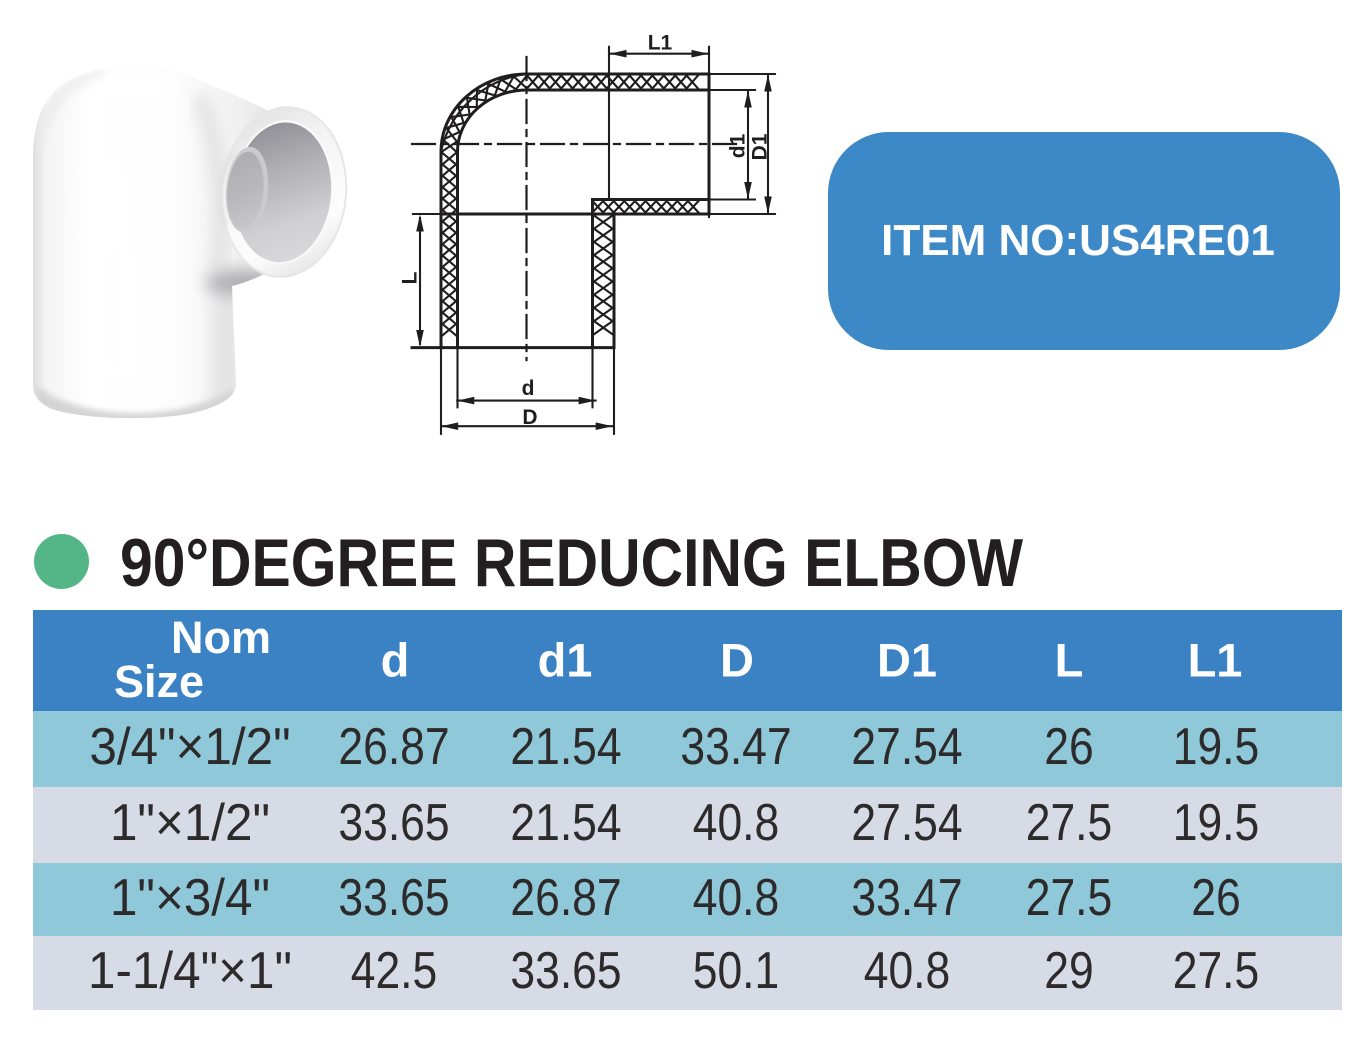 The height and width of the screenshot is (1061, 1372). I want to click on svg-text: L, so click(410, 277).